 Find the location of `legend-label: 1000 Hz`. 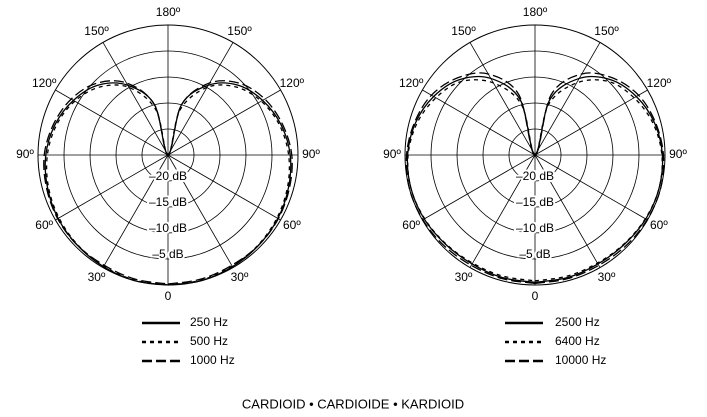

legend-label: 1000 Hz is located at coordinates (212, 360).